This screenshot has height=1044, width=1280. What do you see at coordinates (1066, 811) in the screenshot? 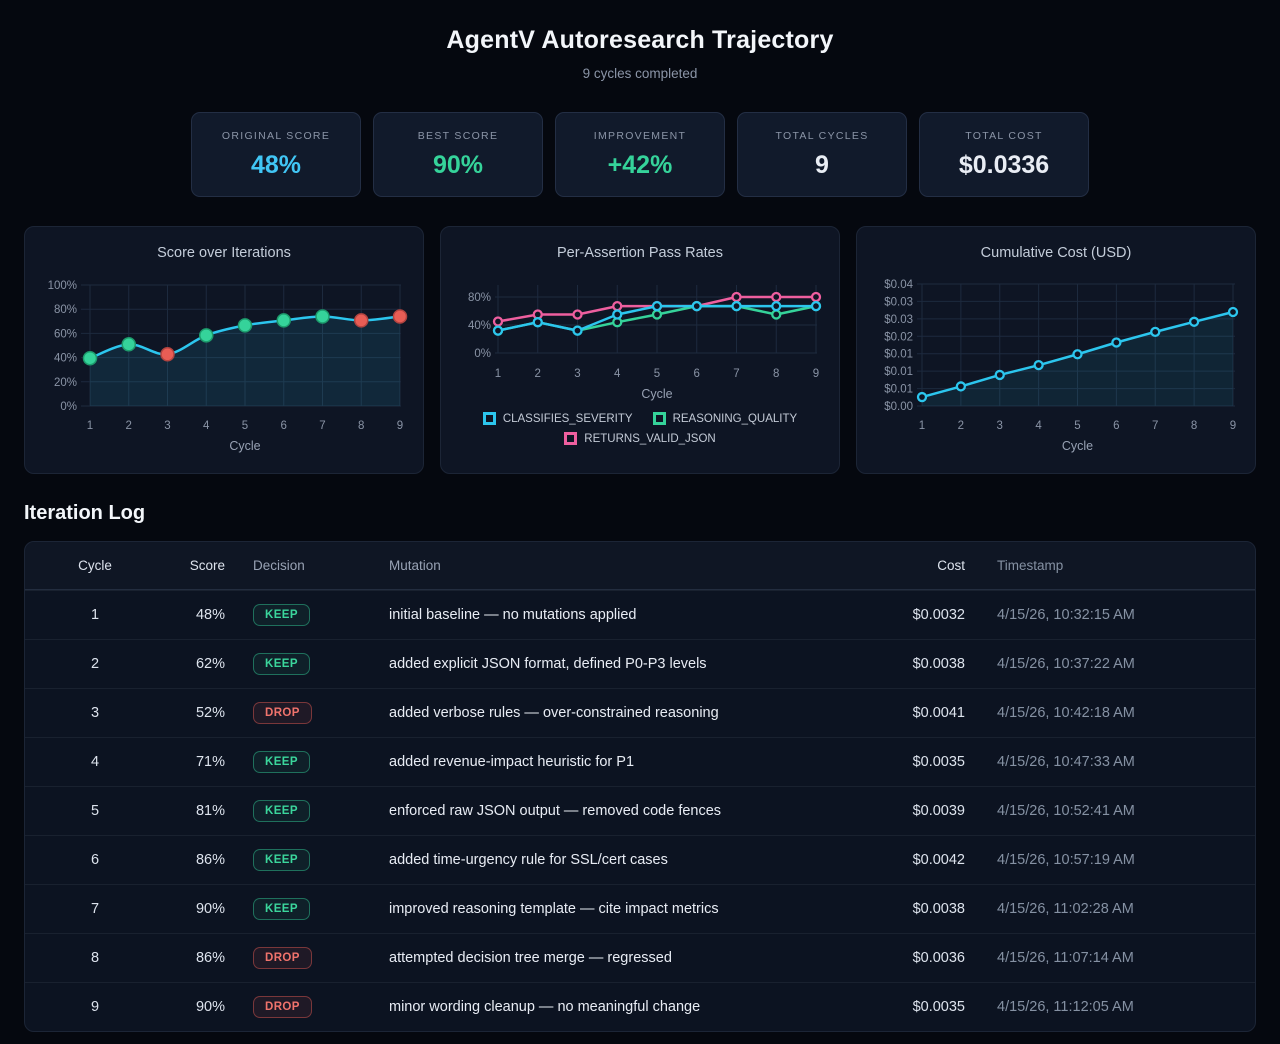
I see `timestamp-cell: 4/15/26, 10:52:41 AM` at bounding box center [1066, 811].